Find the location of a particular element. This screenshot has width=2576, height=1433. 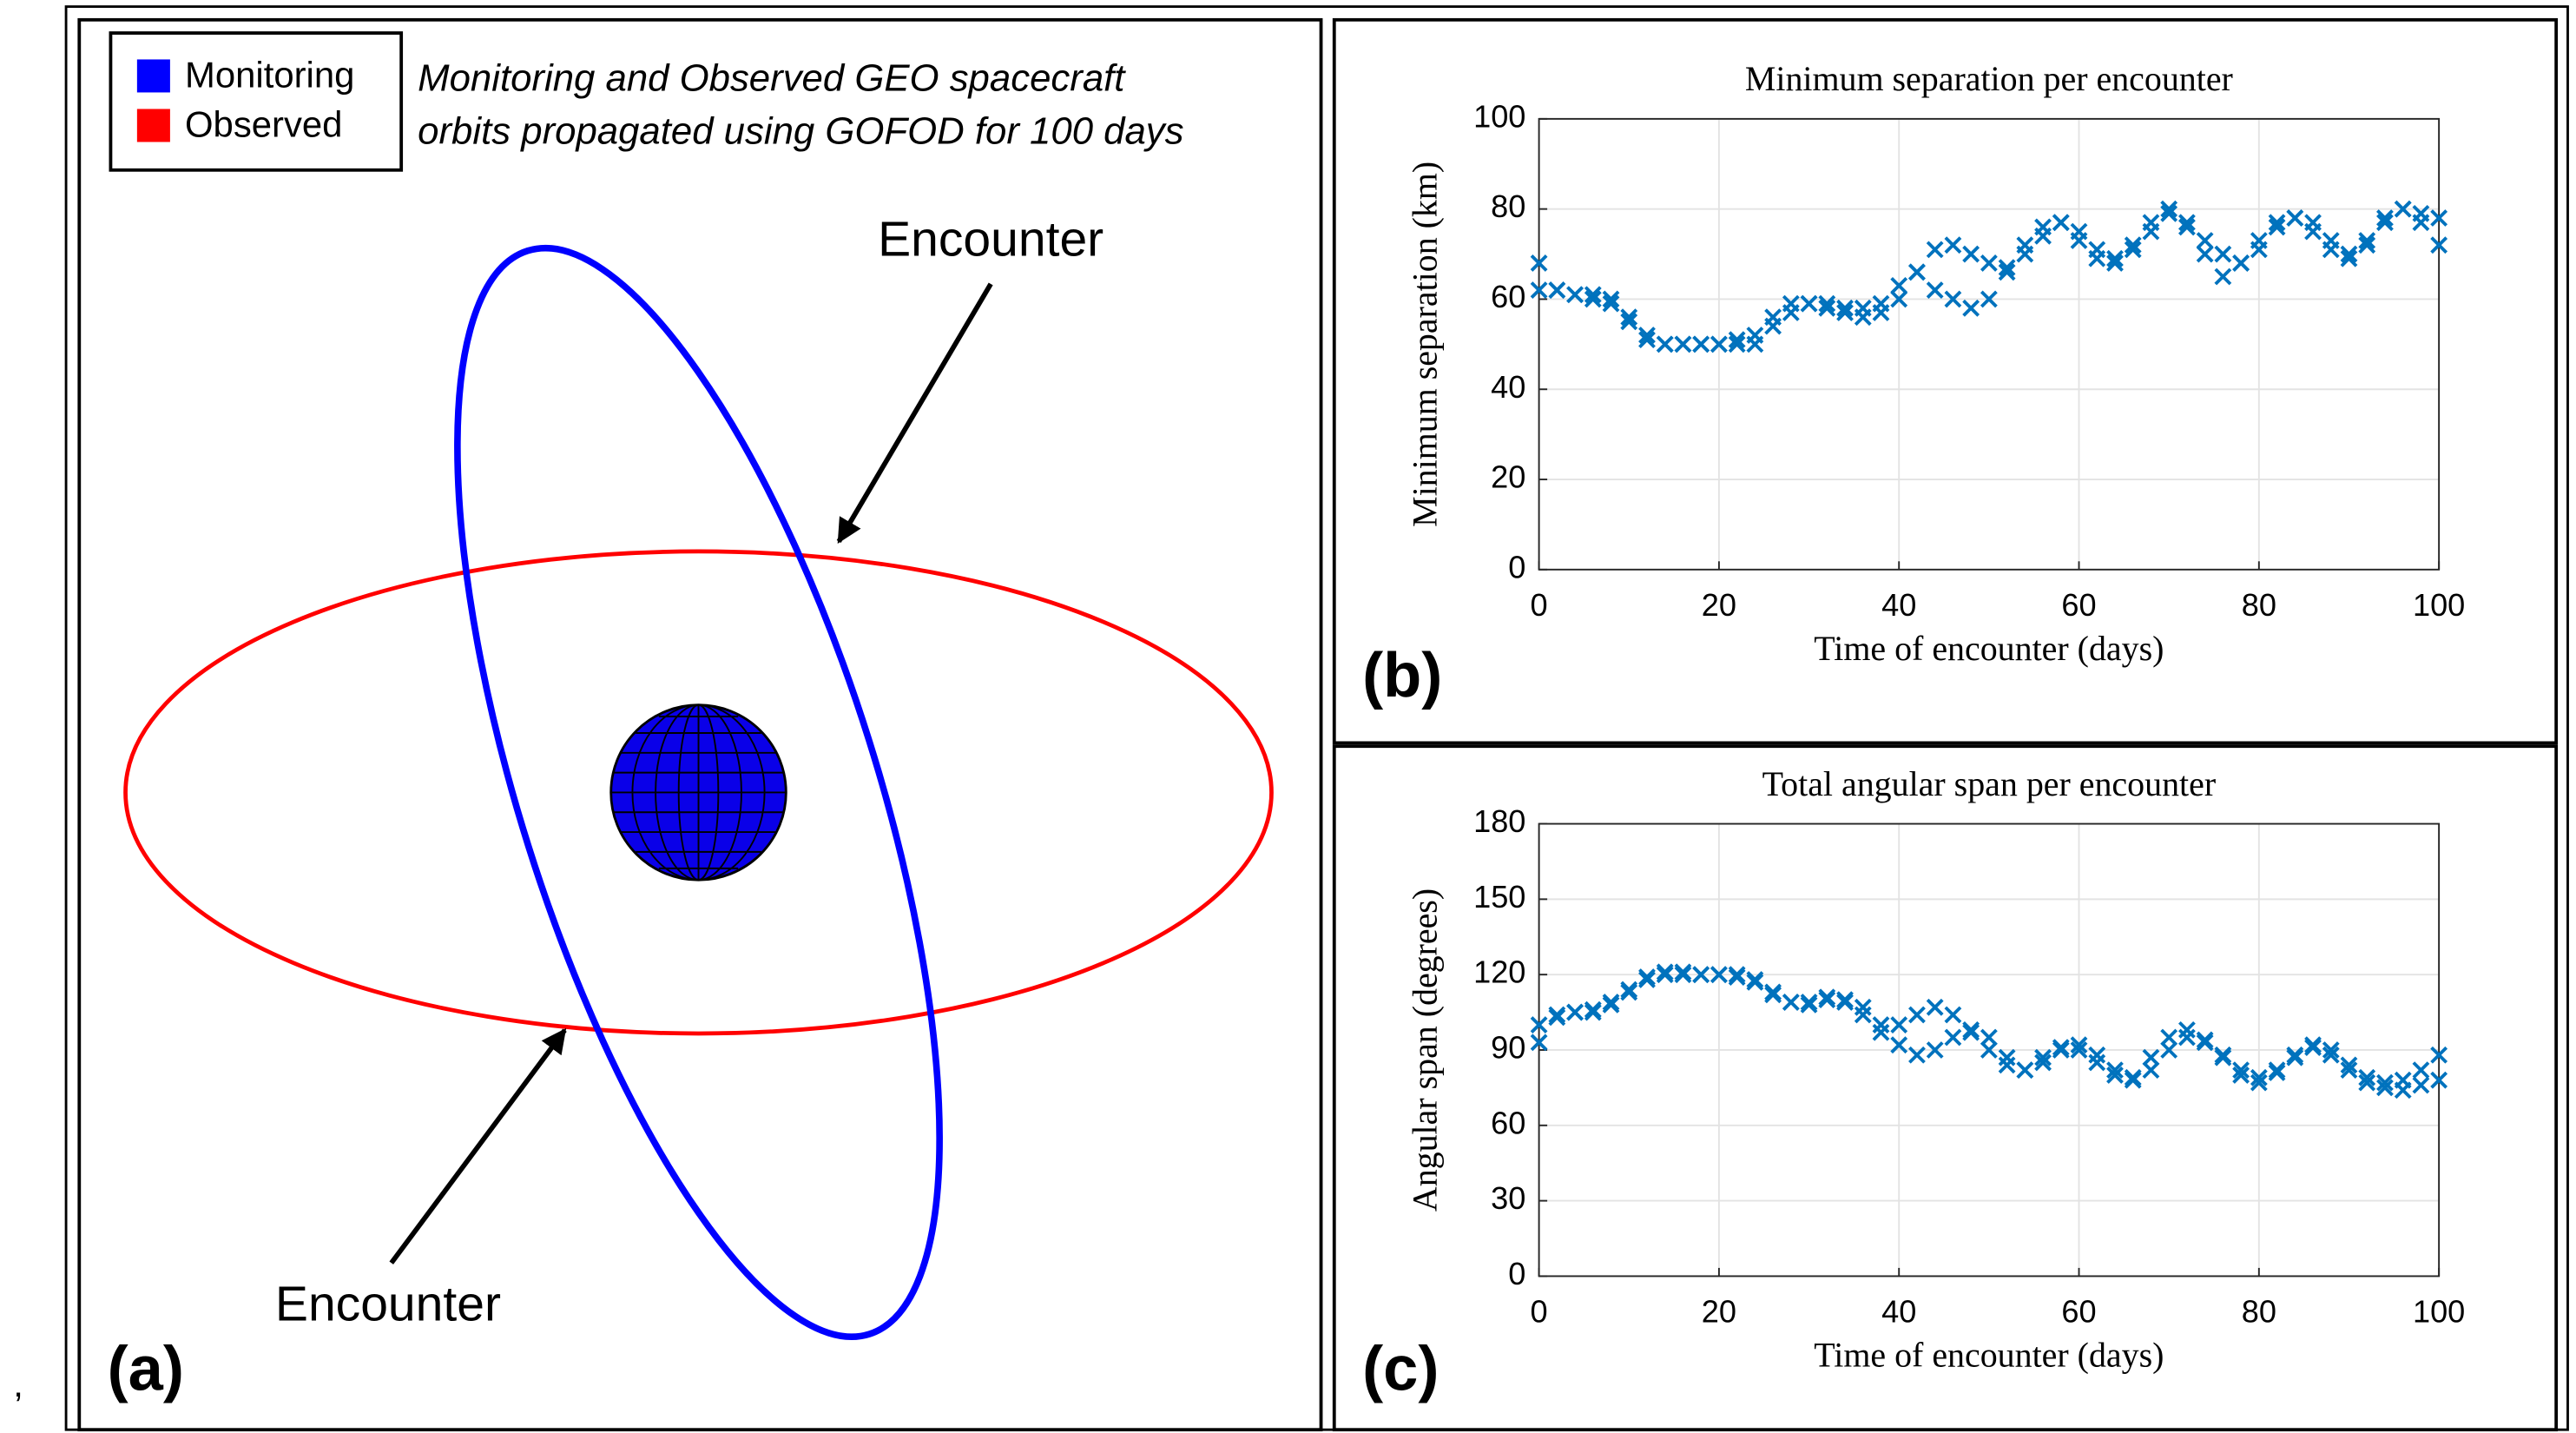

y-tick-label: 30 is located at coordinates (1508, 1198).